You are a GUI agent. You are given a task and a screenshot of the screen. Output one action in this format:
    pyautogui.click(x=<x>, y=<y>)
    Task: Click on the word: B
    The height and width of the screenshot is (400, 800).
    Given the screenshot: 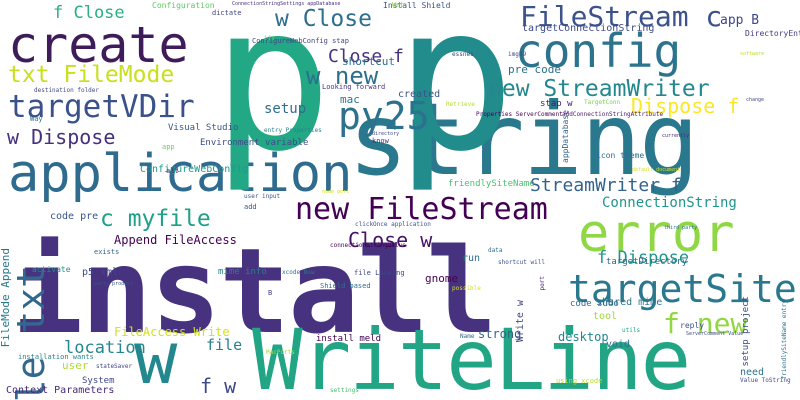 What is the action you would take?
    pyautogui.click(x=270, y=293)
    